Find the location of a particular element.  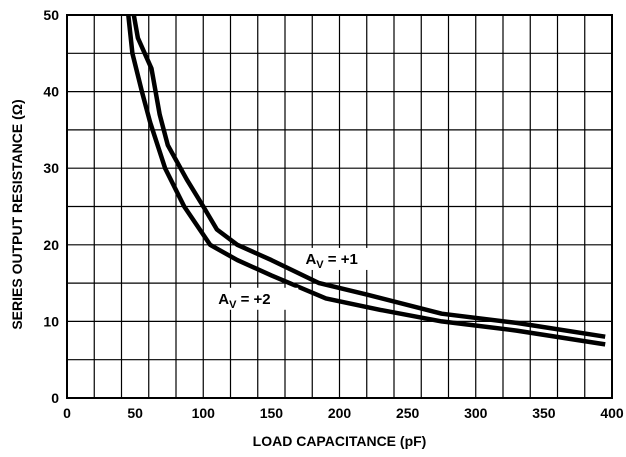

y-tick-label: 40 is located at coordinates (51, 92).